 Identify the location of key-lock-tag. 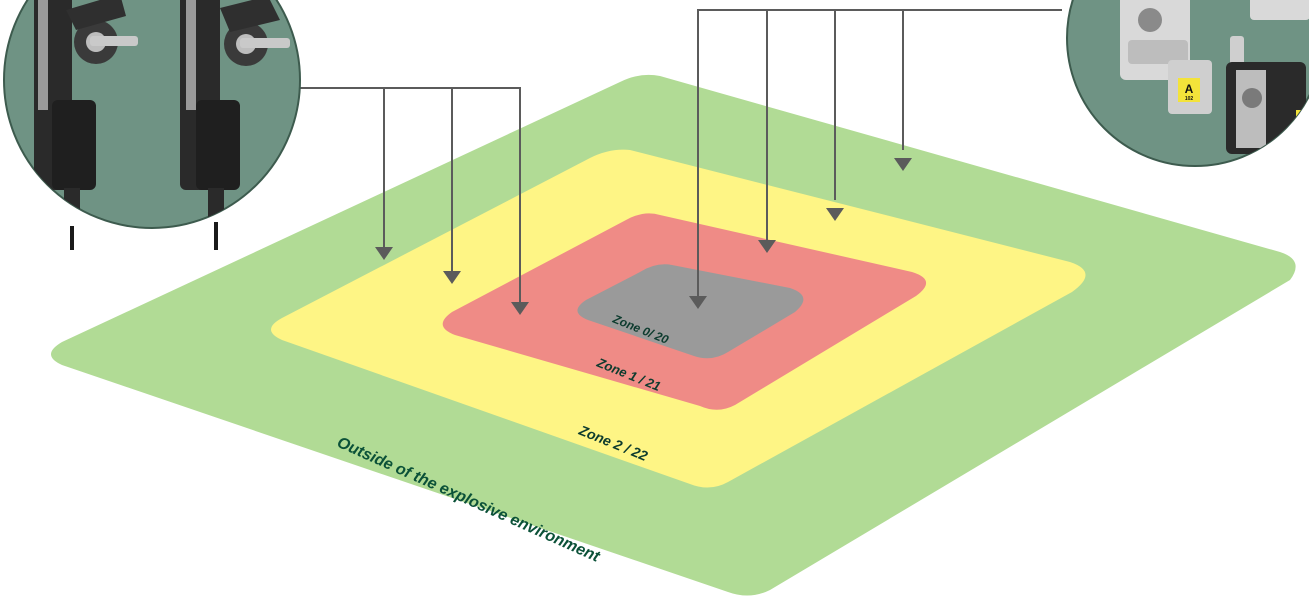
(1189, 90).